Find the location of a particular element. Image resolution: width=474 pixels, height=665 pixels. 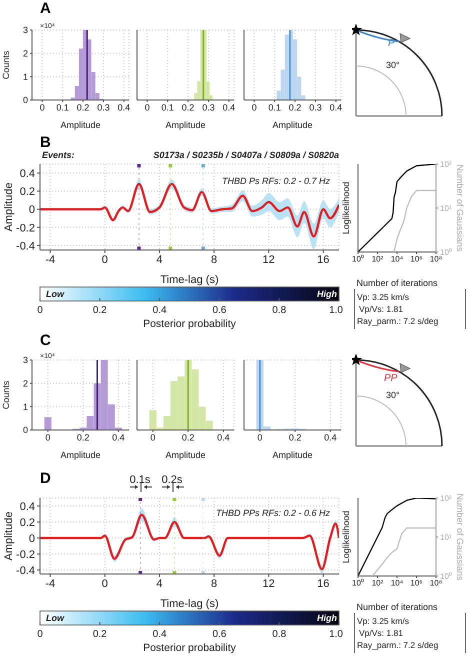

color-bar-title: Posterior probability is located at coordinates (190, 648).